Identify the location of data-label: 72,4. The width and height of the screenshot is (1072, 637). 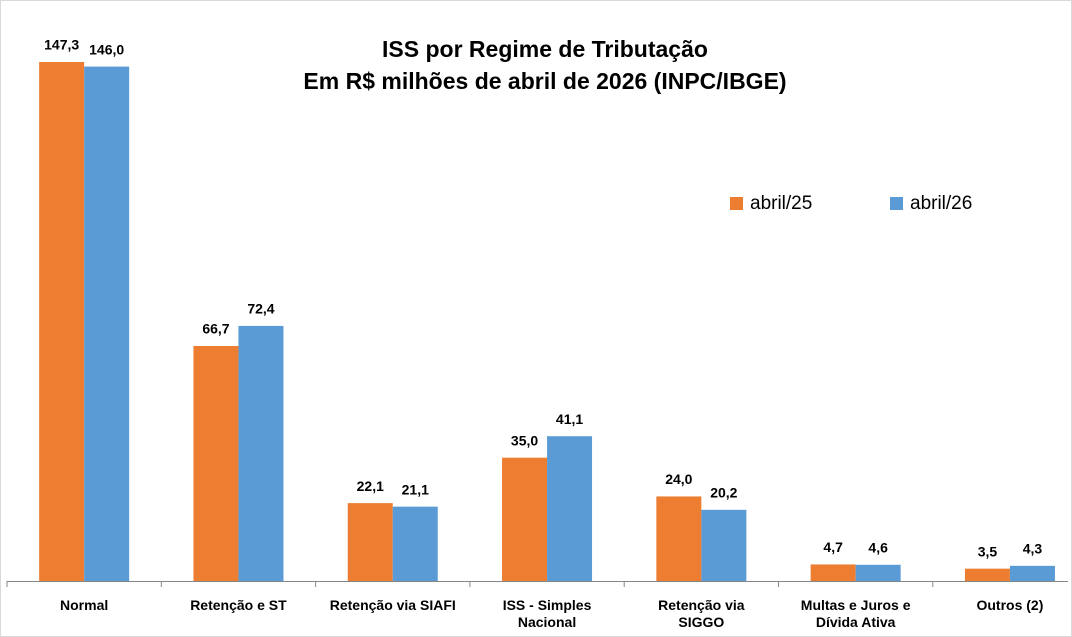
(260, 309).